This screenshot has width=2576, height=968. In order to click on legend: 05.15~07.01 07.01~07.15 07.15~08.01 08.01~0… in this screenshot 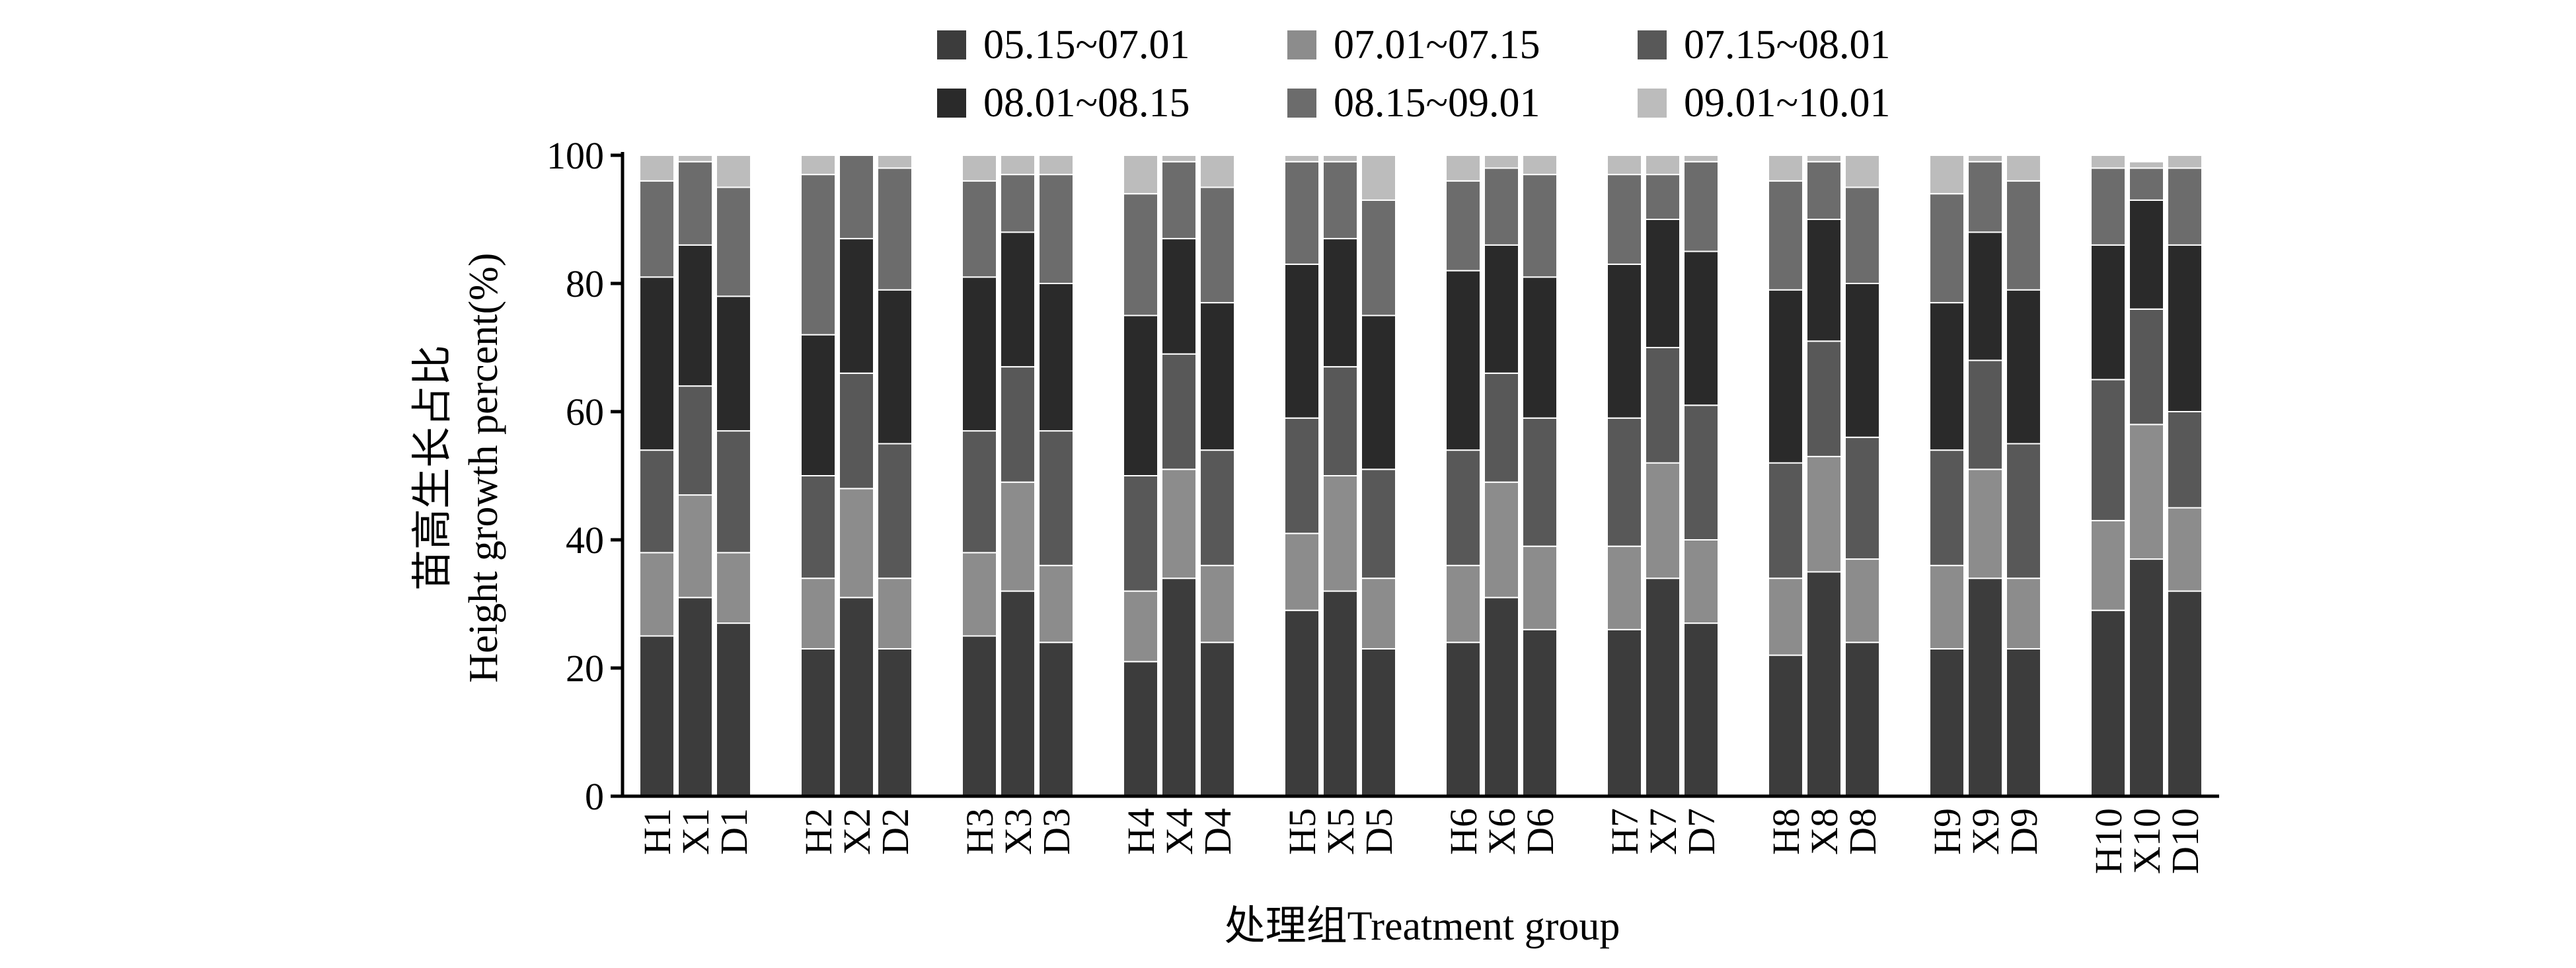, I will do `click(1414, 74)`.